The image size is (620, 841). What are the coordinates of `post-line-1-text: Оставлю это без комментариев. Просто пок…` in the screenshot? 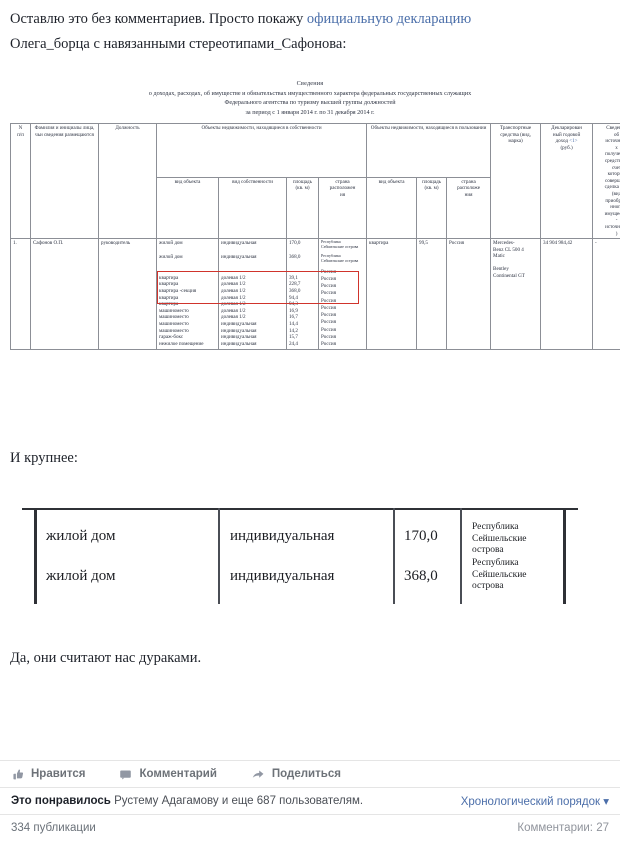 It's located at (158, 19).